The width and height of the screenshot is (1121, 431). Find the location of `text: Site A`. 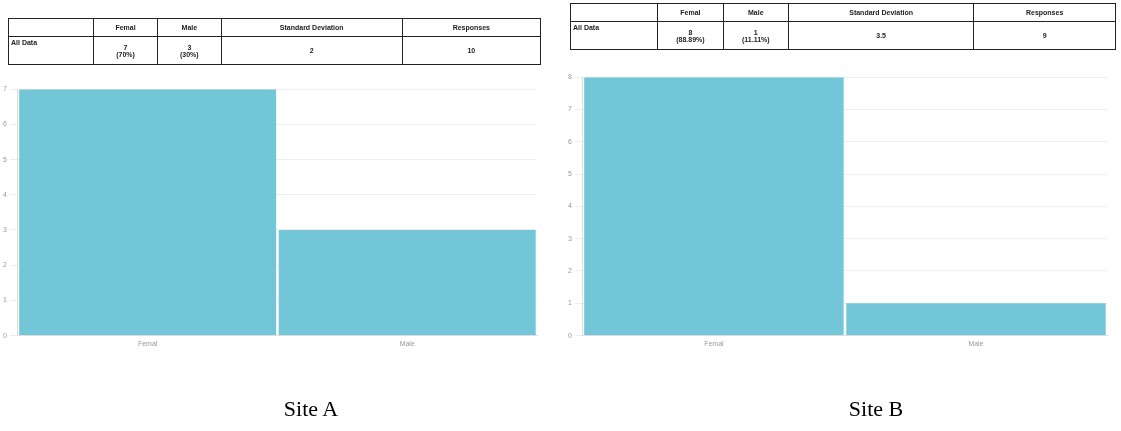

text: Site A is located at coordinates (311, 409).